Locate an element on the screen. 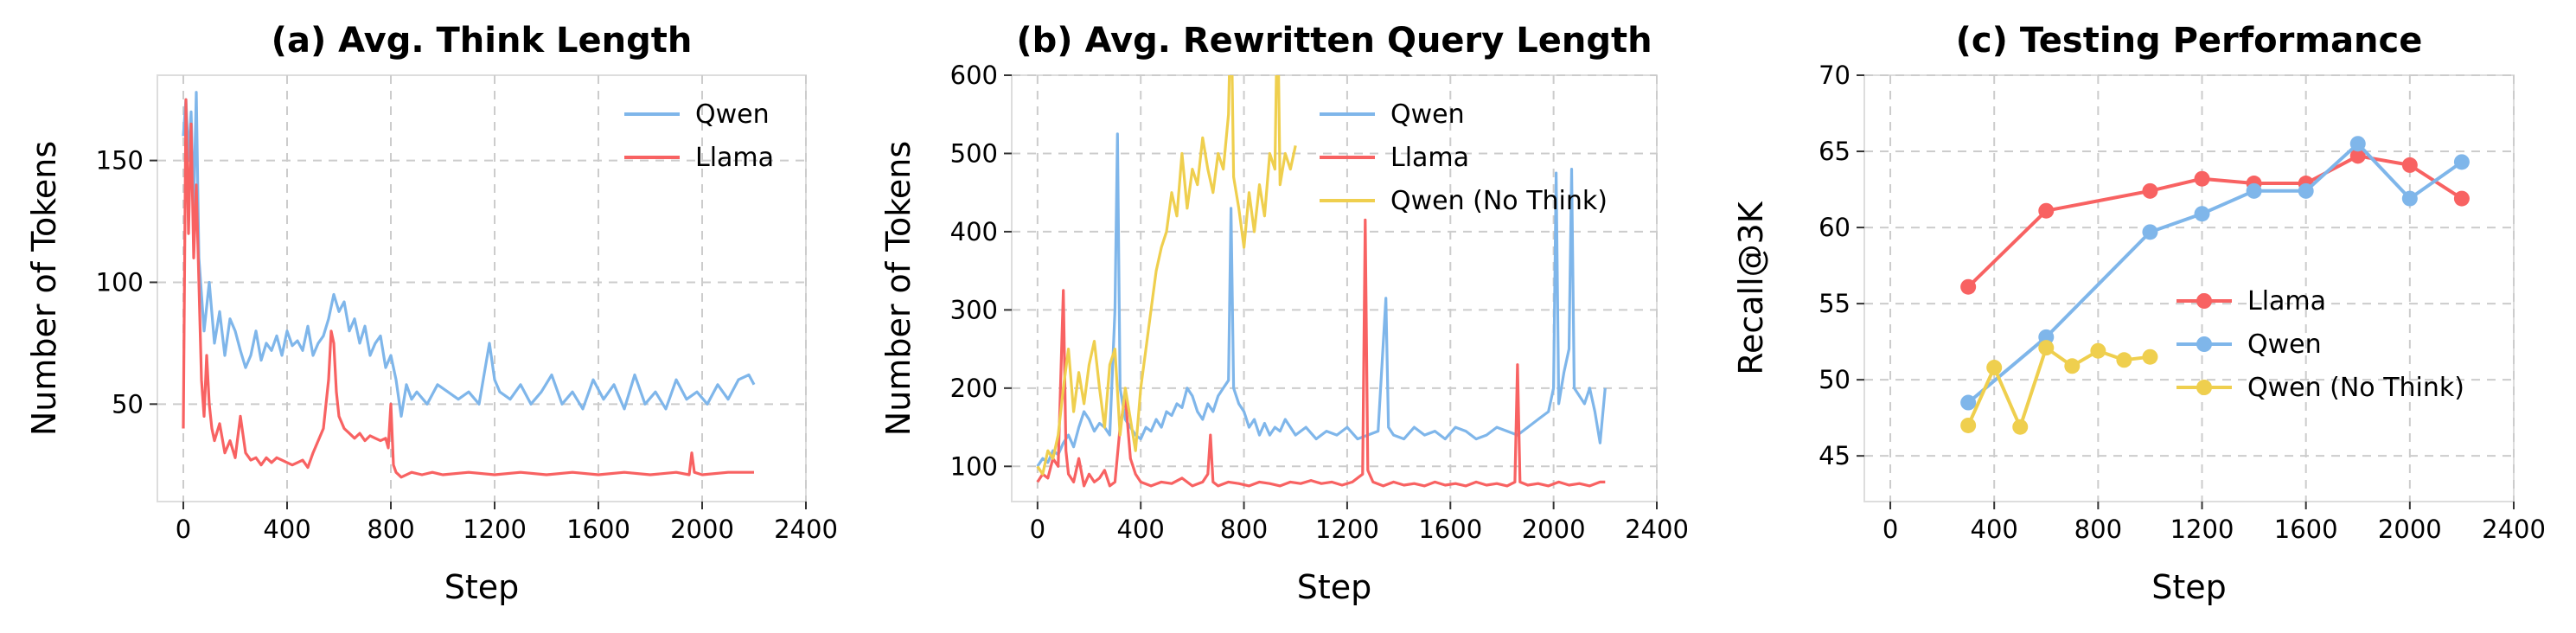 The image size is (2576, 633). y-tick-label: 65 is located at coordinates (1835, 151).